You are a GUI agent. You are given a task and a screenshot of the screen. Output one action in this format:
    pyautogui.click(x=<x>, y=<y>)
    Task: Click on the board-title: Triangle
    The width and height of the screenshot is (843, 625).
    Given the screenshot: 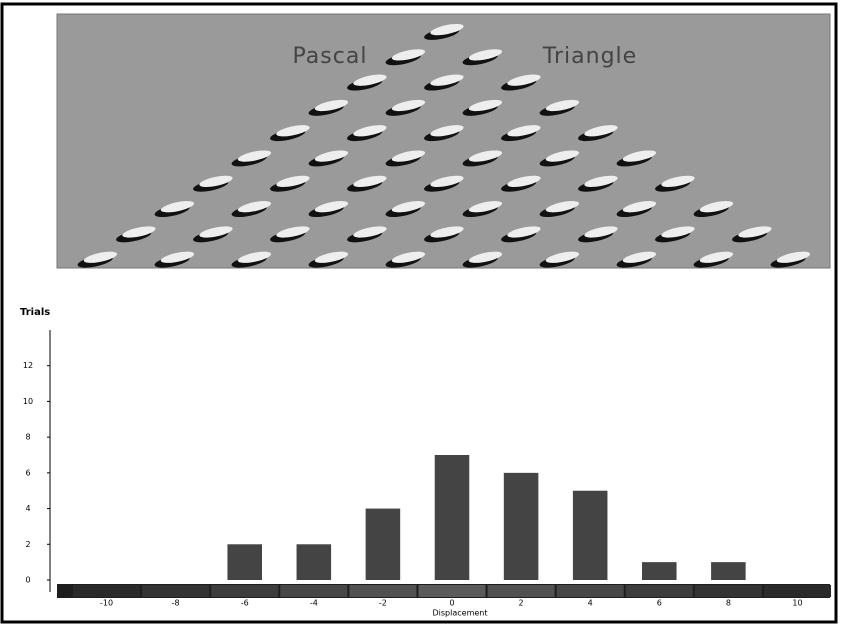 What is the action you would take?
    pyautogui.click(x=589, y=56)
    